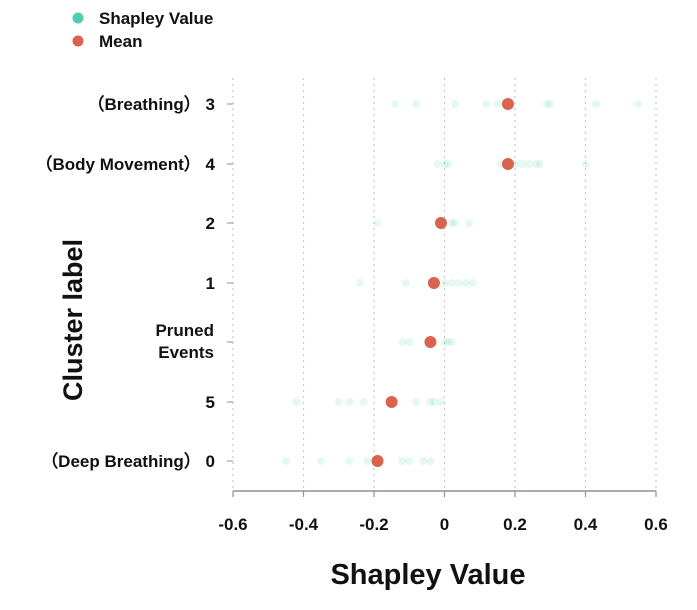 The width and height of the screenshot is (697, 610). Describe the element at coordinates (210, 223) in the screenshot. I see `y-tick-label: 2` at that location.